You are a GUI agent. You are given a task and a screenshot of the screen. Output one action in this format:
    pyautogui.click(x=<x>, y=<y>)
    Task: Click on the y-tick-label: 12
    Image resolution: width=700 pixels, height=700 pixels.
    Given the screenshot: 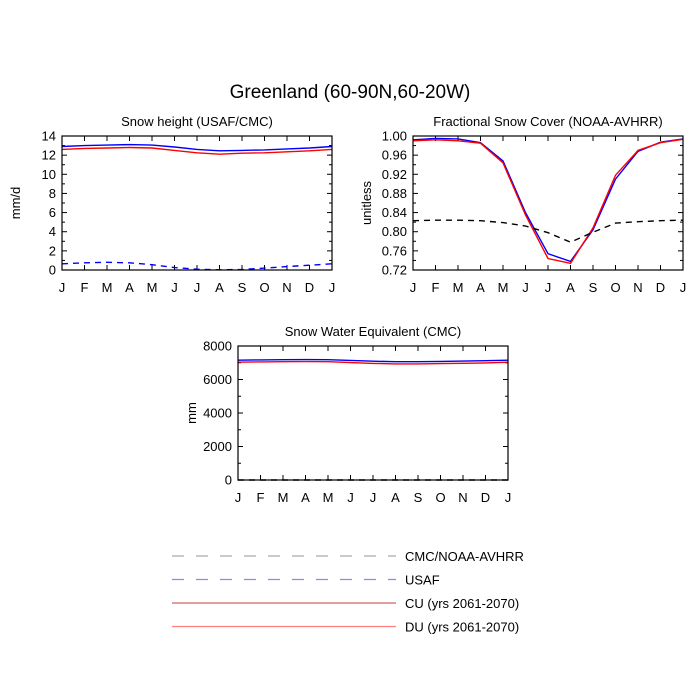 What is the action you would take?
    pyautogui.click(x=49, y=155)
    